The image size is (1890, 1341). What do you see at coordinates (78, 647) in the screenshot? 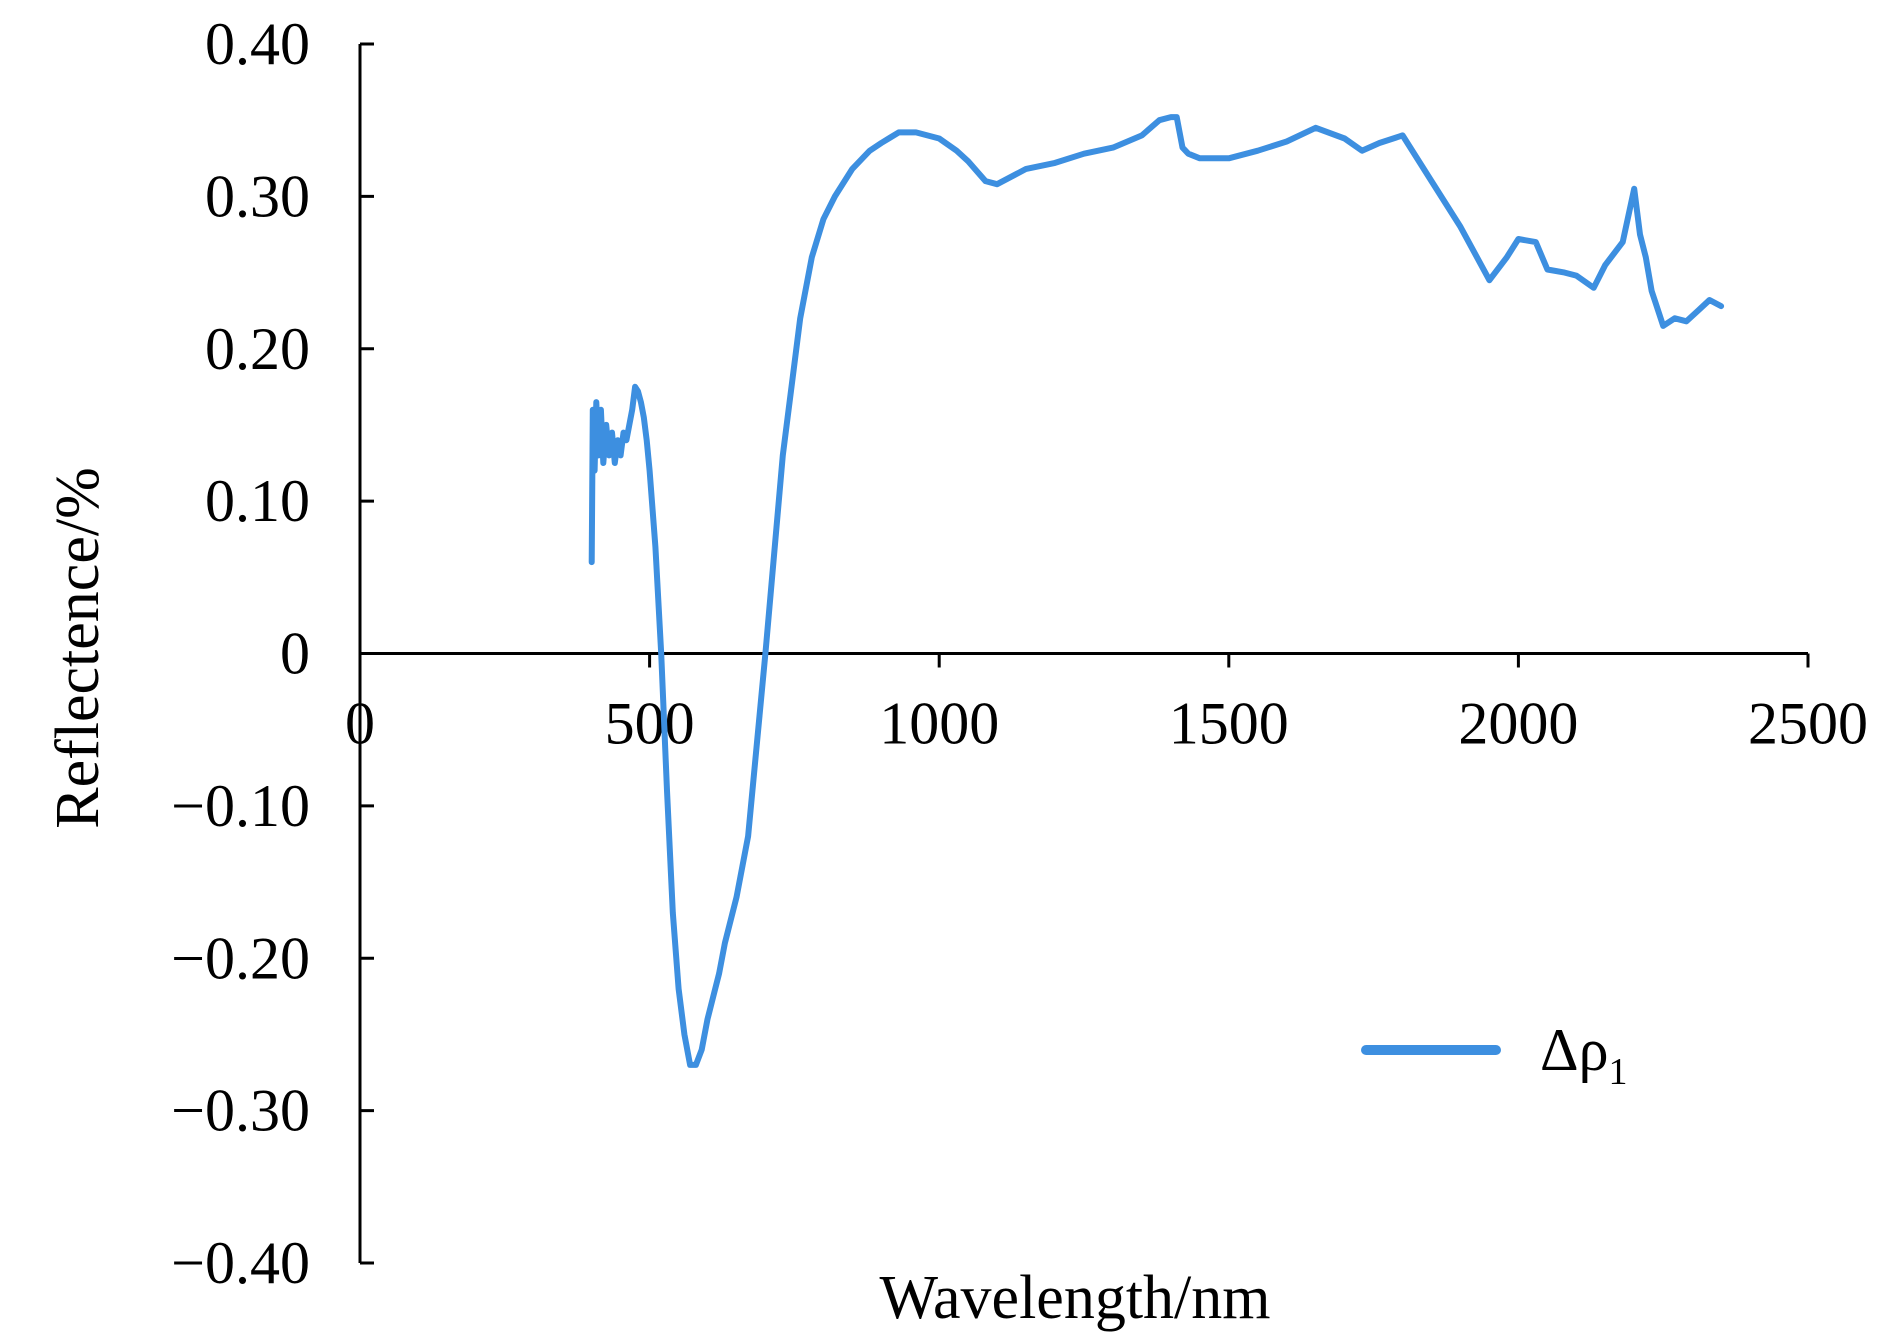
I see `y-axis-title: Reflectence/%` at bounding box center [78, 647].